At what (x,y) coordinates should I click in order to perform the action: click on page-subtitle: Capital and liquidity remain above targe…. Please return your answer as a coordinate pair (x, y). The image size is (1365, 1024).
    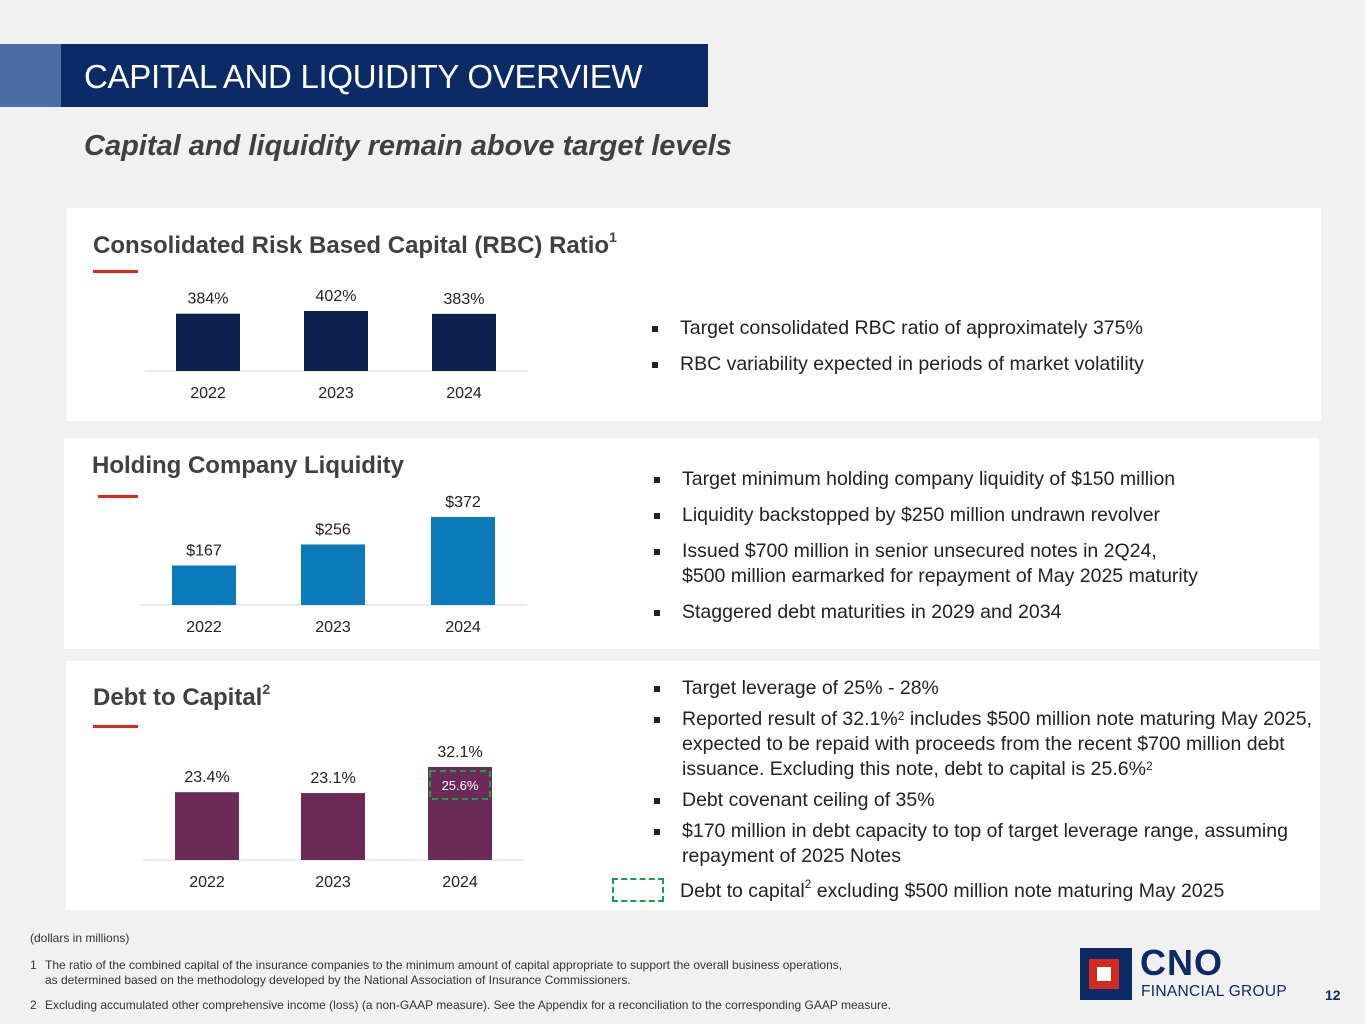
    Looking at the image, I should click on (408, 146).